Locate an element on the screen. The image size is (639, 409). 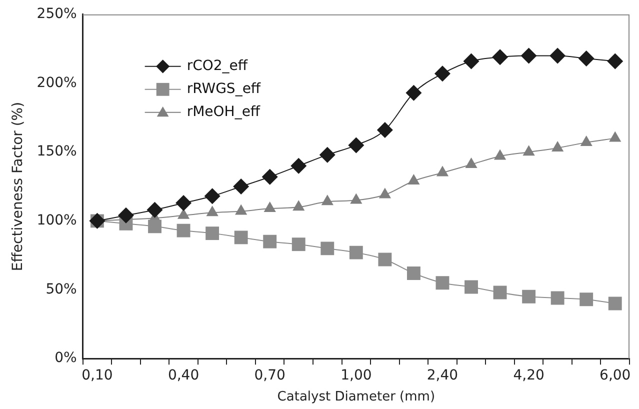
y-tick-label: 100% is located at coordinates (56, 220).